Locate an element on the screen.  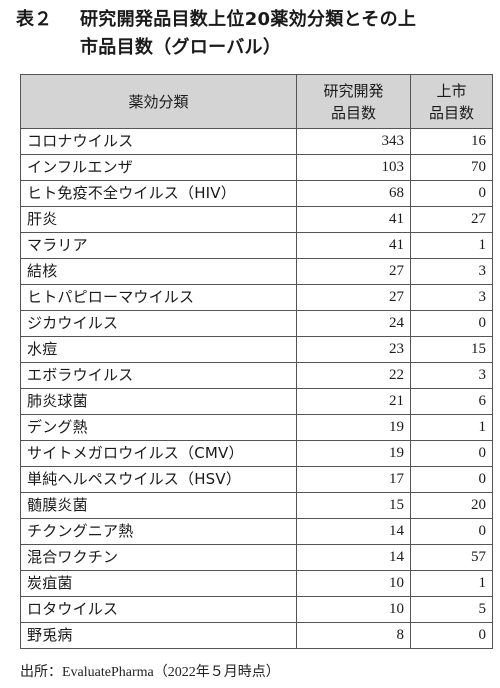
header-dev-count: 研究開発 品目数 is located at coordinates (353, 101).